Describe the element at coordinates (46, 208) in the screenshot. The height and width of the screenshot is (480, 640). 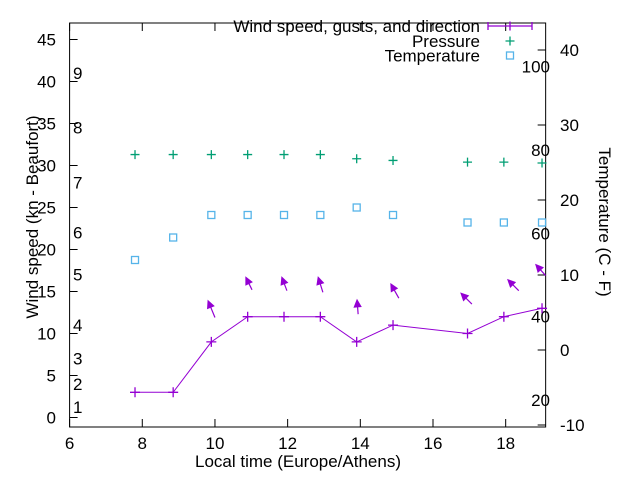
I see `kn-tick-label: 25` at that location.